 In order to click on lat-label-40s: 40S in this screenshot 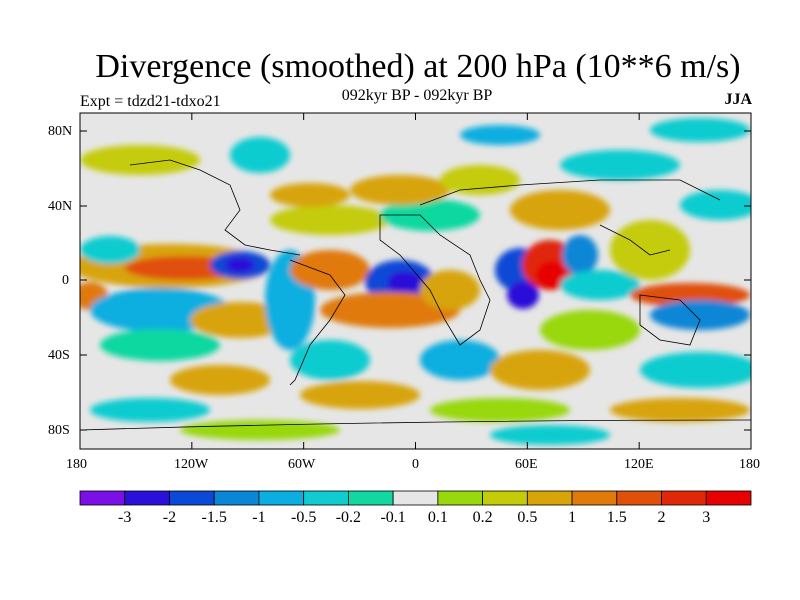, I will do `click(59, 355)`.